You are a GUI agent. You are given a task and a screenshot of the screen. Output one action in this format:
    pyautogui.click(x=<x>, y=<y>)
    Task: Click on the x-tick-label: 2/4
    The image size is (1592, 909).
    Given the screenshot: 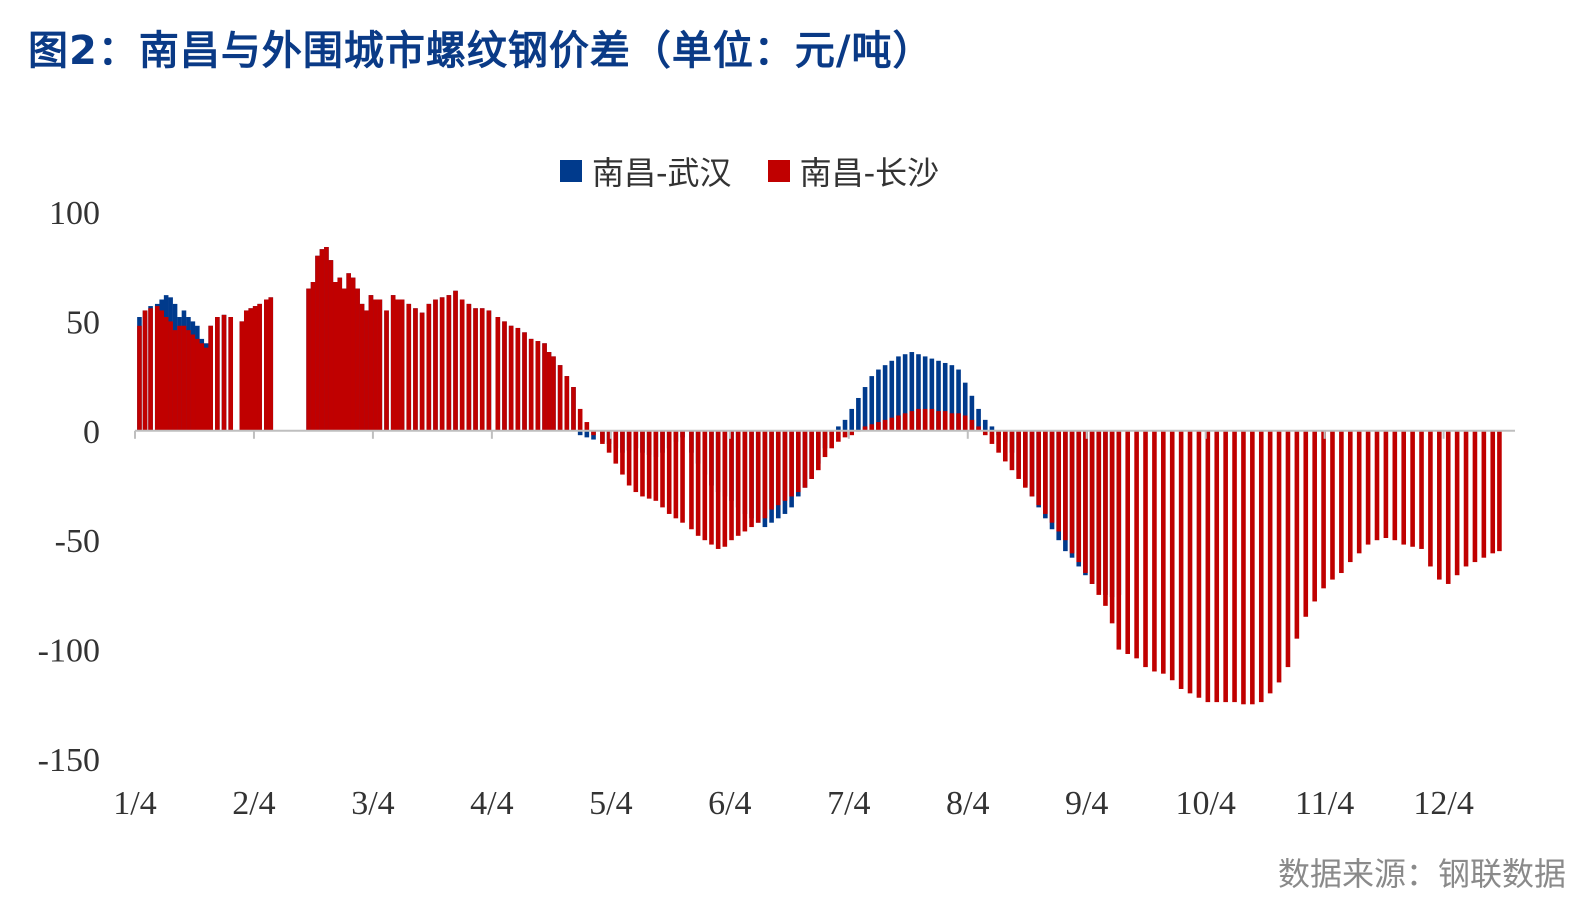 What is the action you would take?
    pyautogui.click(x=253, y=803)
    